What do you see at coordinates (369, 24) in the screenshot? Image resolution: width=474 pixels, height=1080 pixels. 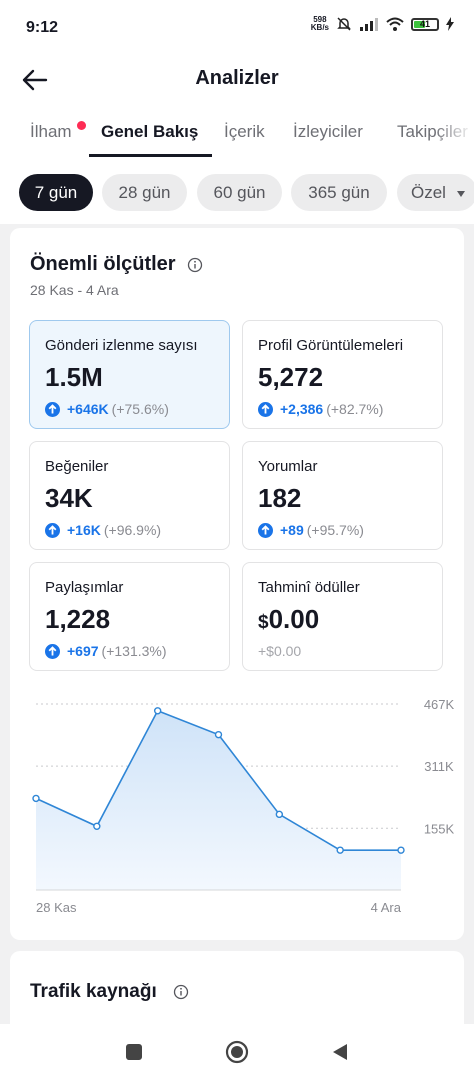 I see `signal-icon` at bounding box center [369, 24].